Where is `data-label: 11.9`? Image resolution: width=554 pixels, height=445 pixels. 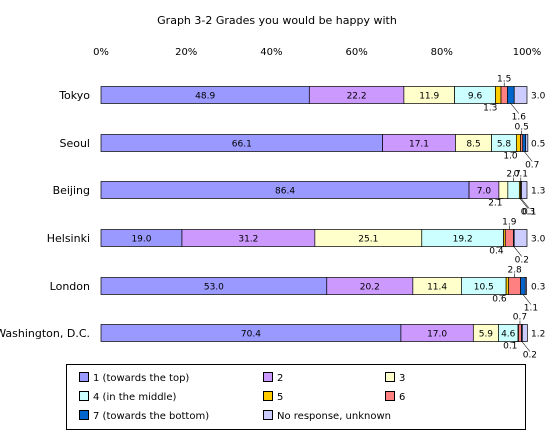 data-label: 11.9 is located at coordinates (429, 97).